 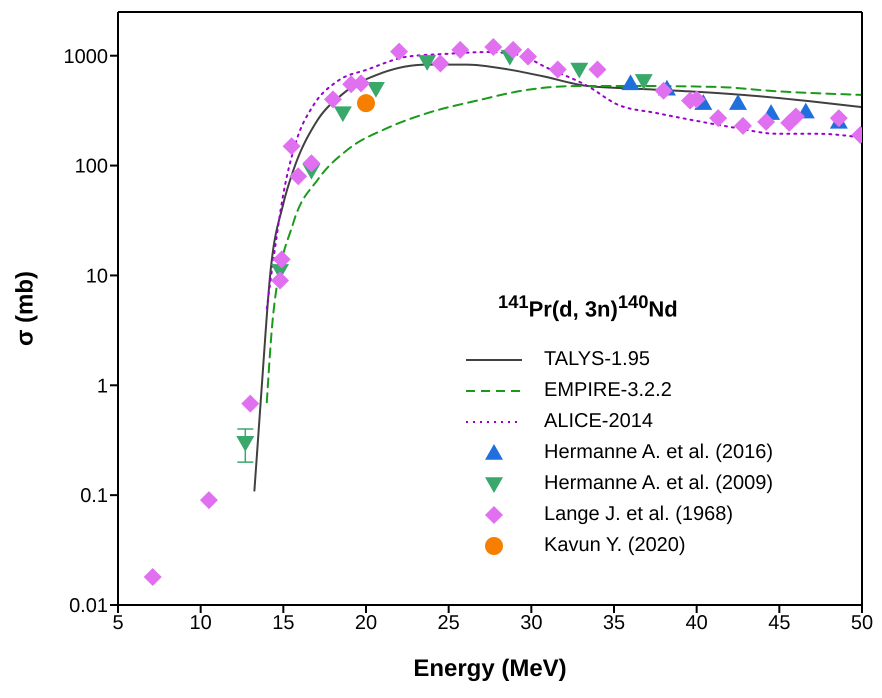 What do you see at coordinates (91, 167) in the screenshot?
I see `y-tick-label: 100` at bounding box center [91, 167].